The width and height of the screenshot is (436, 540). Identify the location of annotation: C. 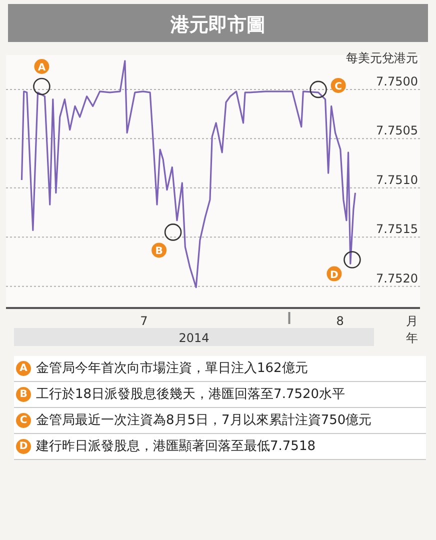
(338, 86).